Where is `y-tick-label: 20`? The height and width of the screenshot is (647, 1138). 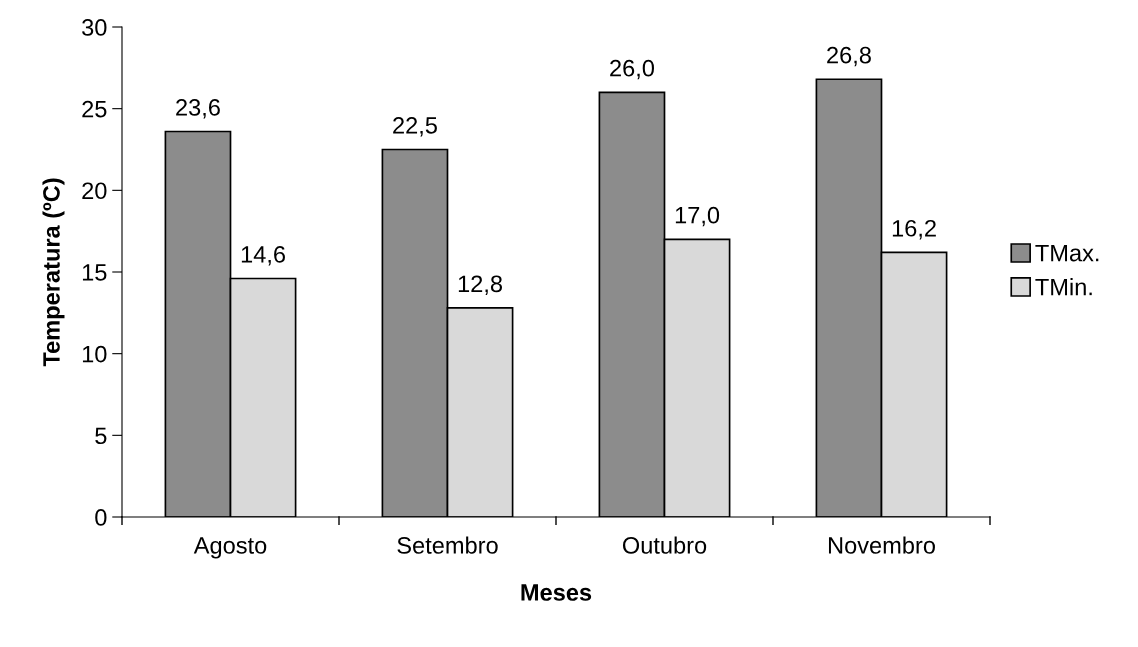 y-tick-label: 20 is located at coordinates (94, 191).